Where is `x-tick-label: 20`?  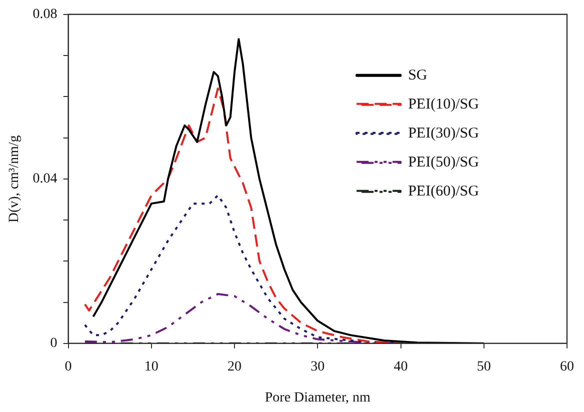 x-tick-label: 20 is located at coordinates (235, 366).